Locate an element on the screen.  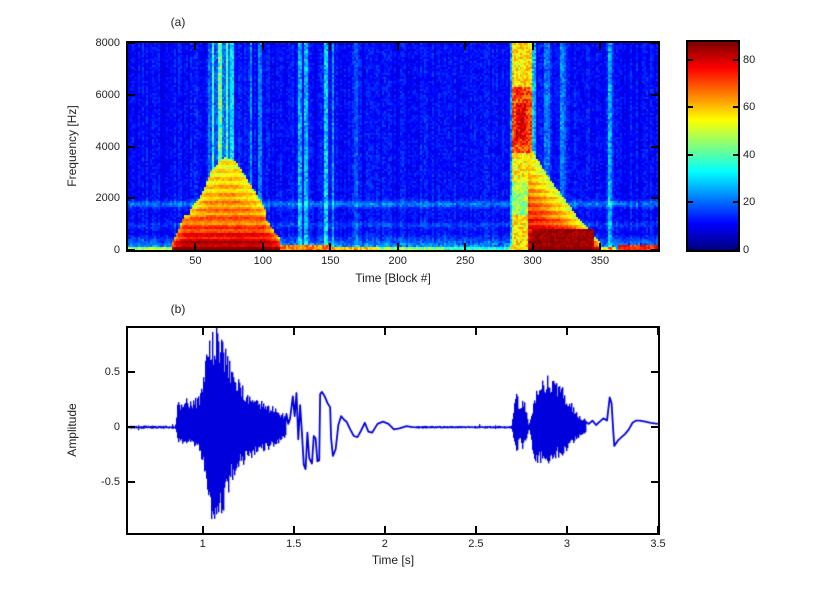
subplot-a-ytick-label: 6000 is located at coordinates (107, 94).